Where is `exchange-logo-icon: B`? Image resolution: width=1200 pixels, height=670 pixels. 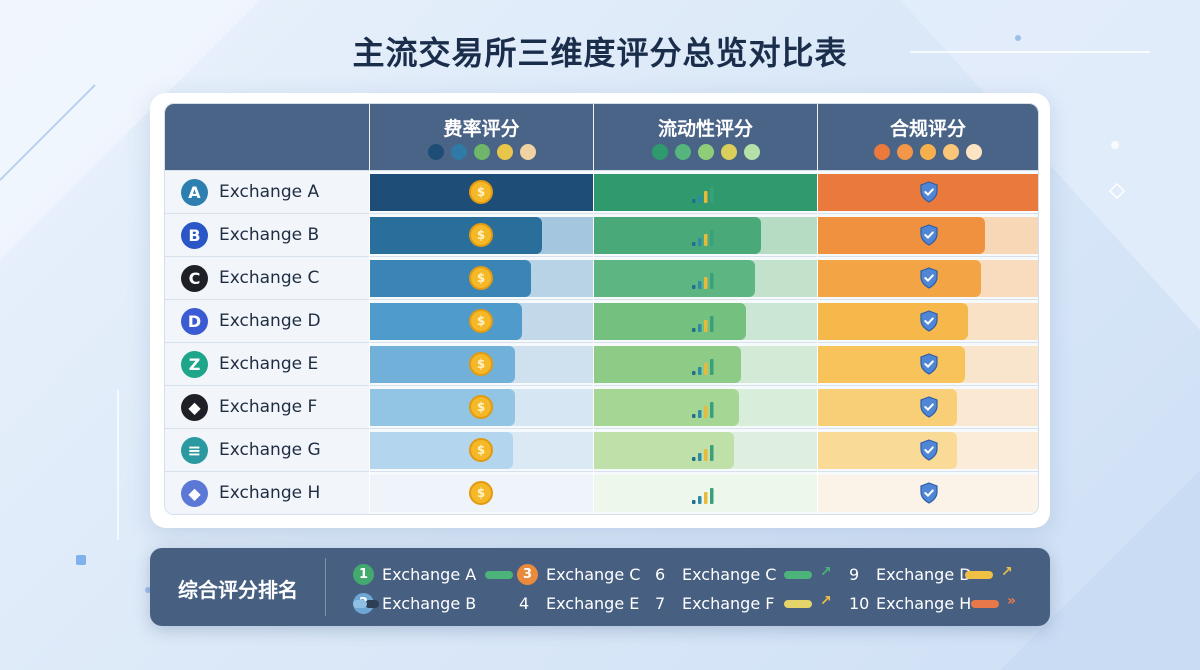 exchange-logo-icon: B is located at coordinates (194, 235).